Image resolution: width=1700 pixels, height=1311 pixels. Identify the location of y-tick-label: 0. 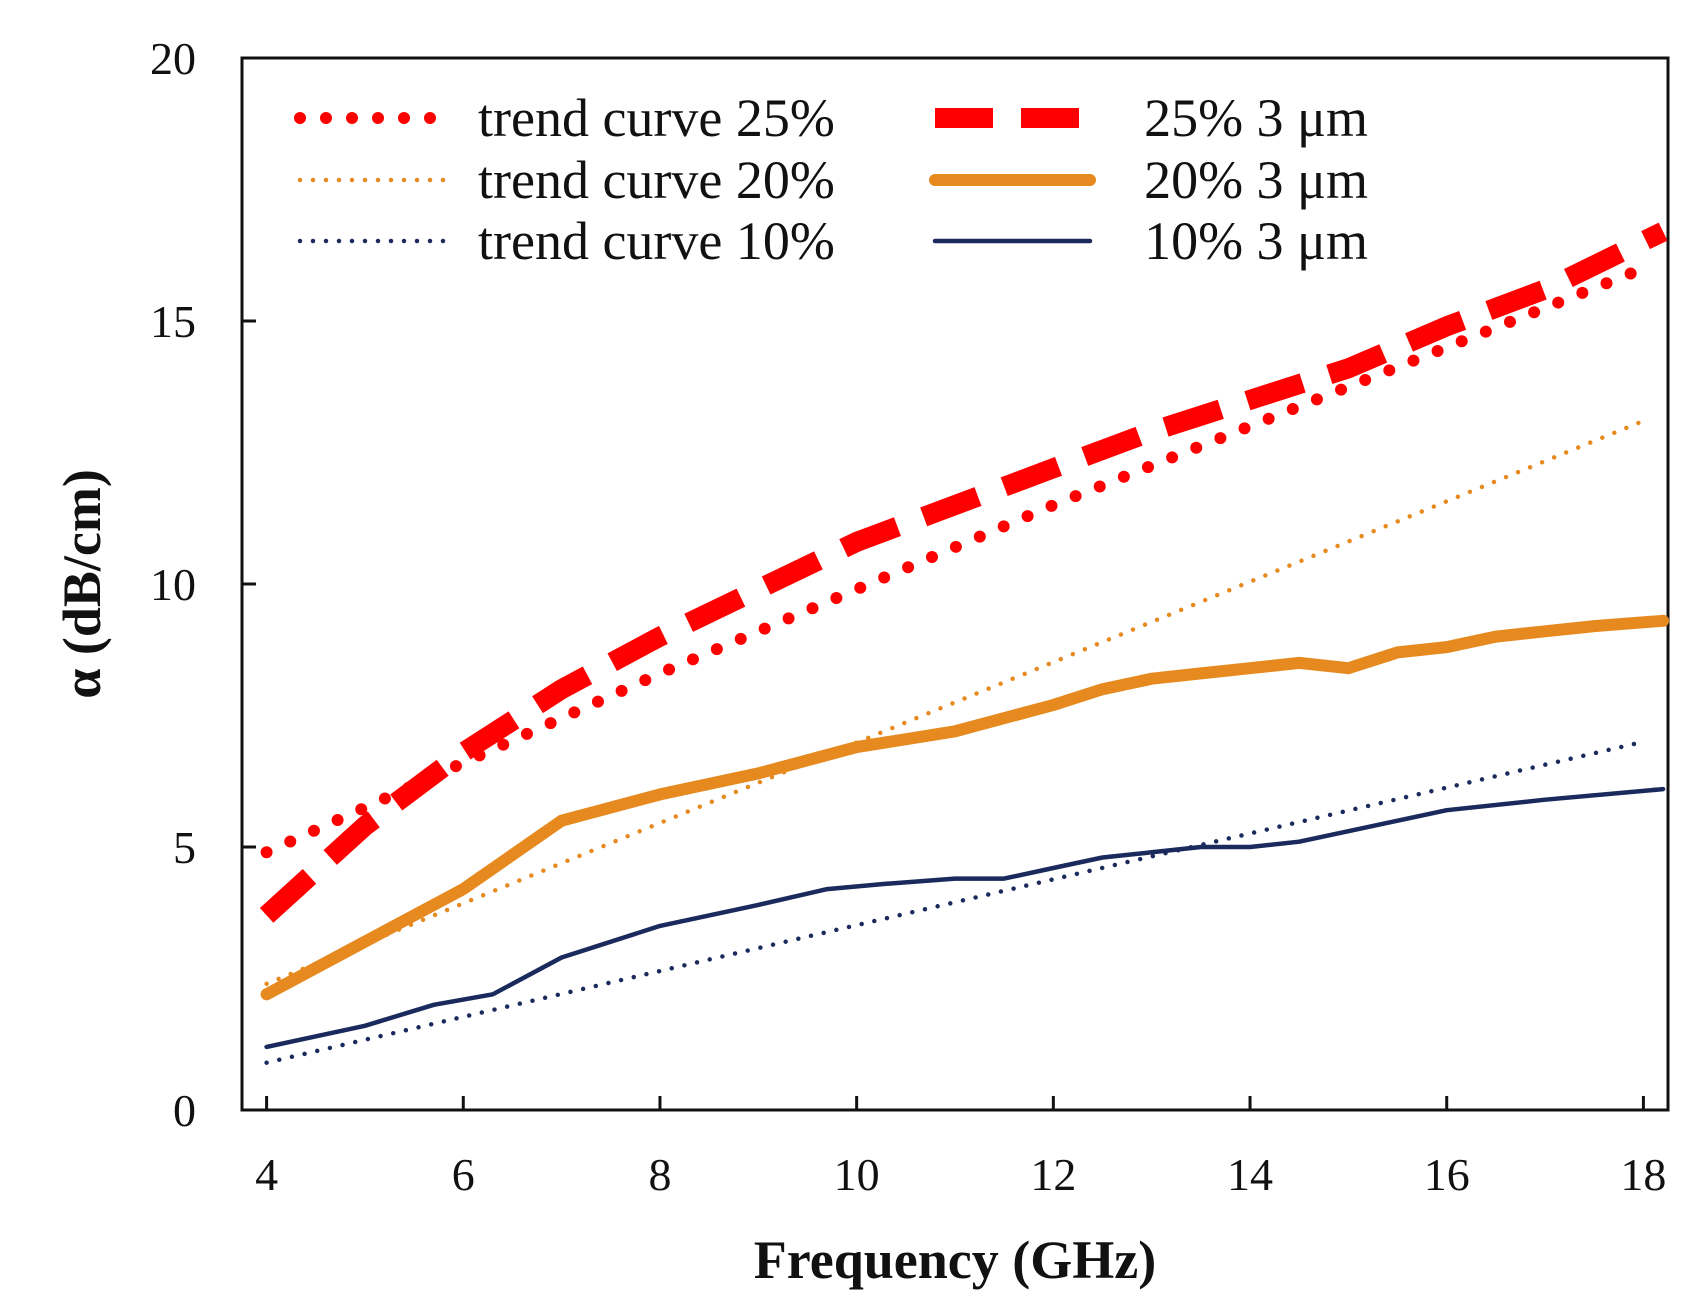
(184, 1110).